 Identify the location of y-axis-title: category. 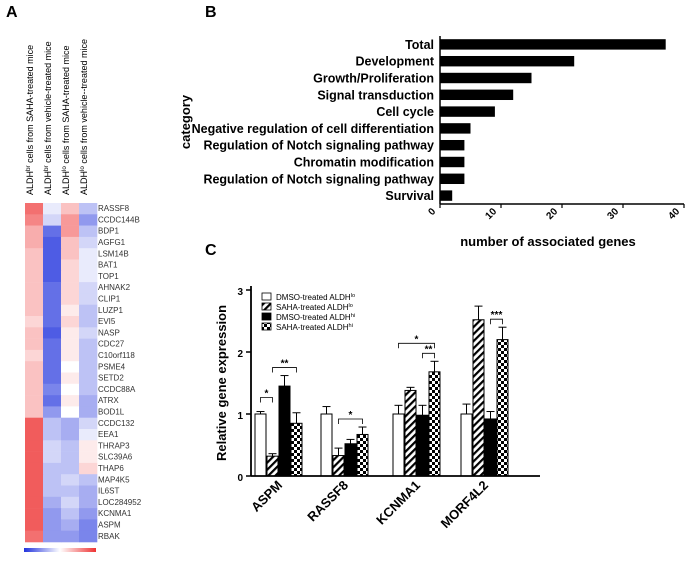
(185, 121).